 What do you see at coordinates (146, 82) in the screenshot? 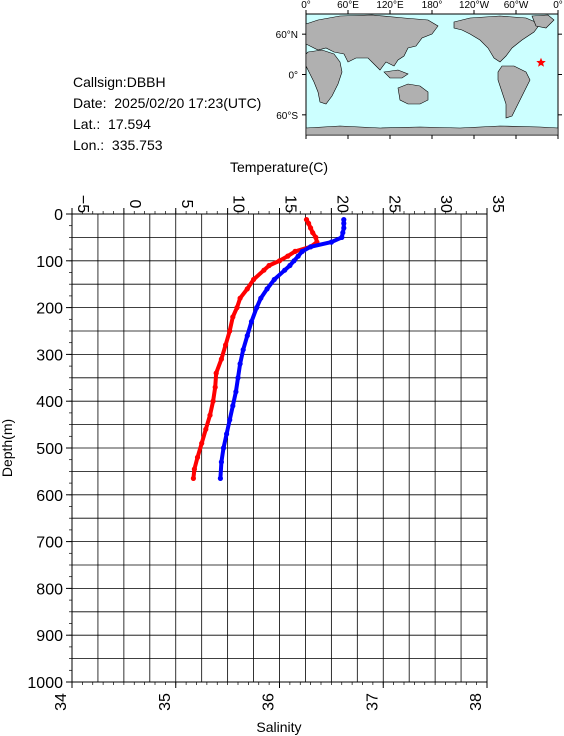
I see `callsign-value: DBBH` at bounding box center [146, 82].